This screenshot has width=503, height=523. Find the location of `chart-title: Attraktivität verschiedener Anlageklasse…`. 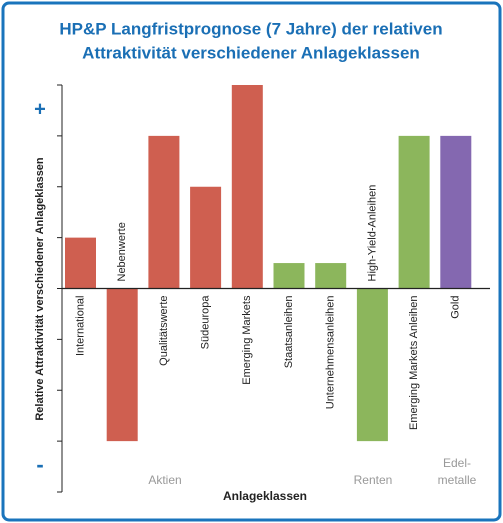

chart-title: Attraktivität verschiedener Anlageklasse… is located at coordinates (251, 52).